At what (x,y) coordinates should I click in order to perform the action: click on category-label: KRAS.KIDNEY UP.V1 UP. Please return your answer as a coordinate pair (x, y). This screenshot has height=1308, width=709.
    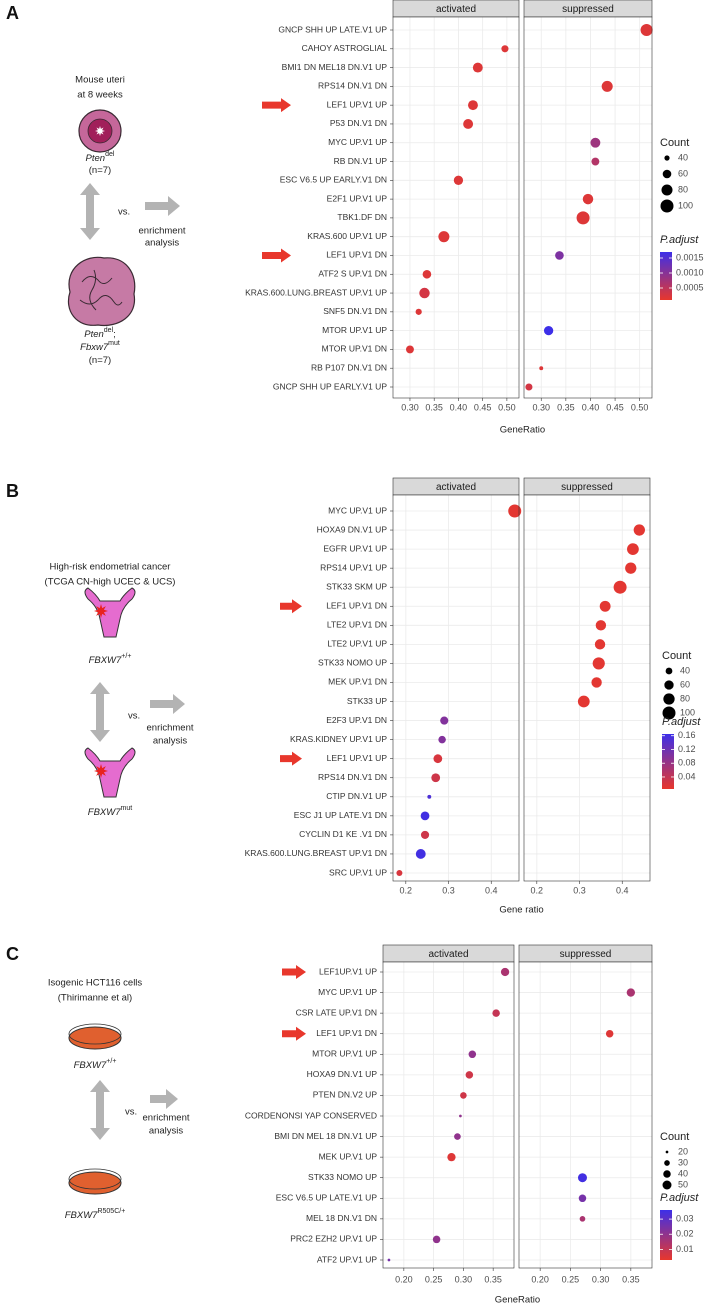
    Looking at the image, I should click on (338, 739).